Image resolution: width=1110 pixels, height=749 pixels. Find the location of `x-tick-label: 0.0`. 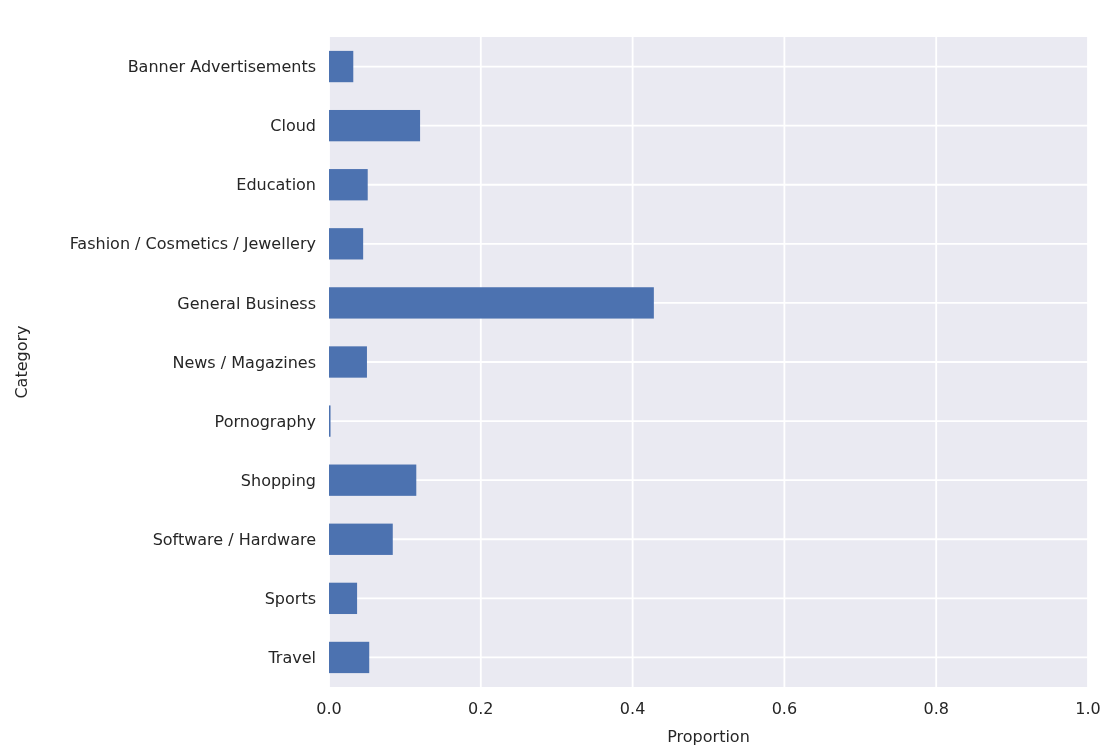

x-tick-label: 0.0 is located at coordinates (329, 708).